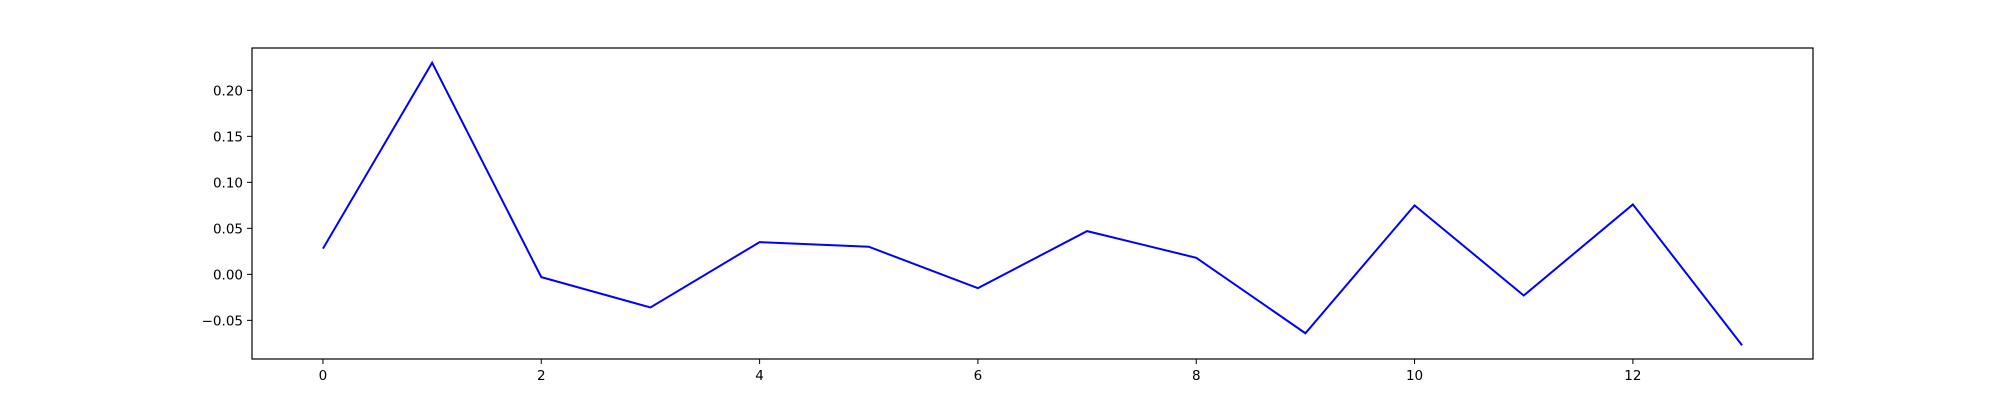 The image size is (2000, 400). What do you see at coordinates (228, 91) in the screenshot?
I see `y-tick-label: 0.20` at bounding box center [228, 91].